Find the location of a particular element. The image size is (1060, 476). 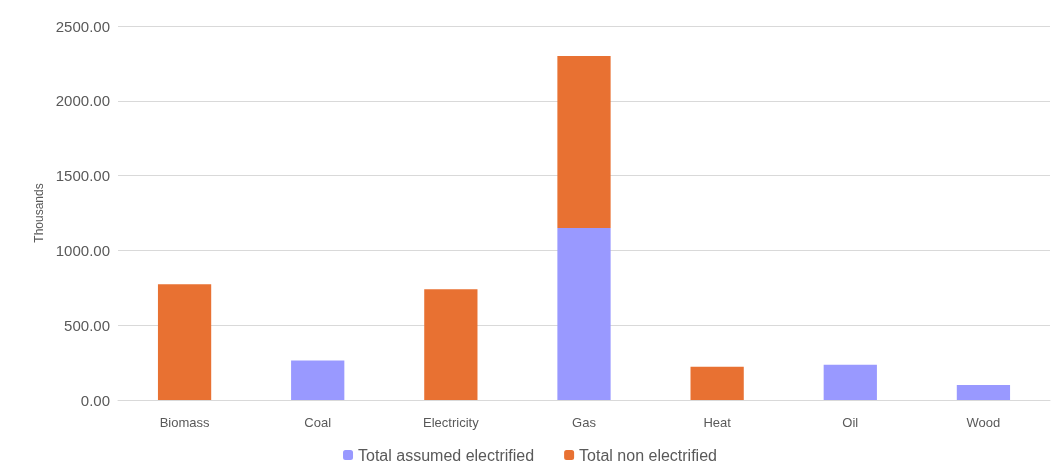

x-tick-label: Oil is located at coordinates (850, 422).